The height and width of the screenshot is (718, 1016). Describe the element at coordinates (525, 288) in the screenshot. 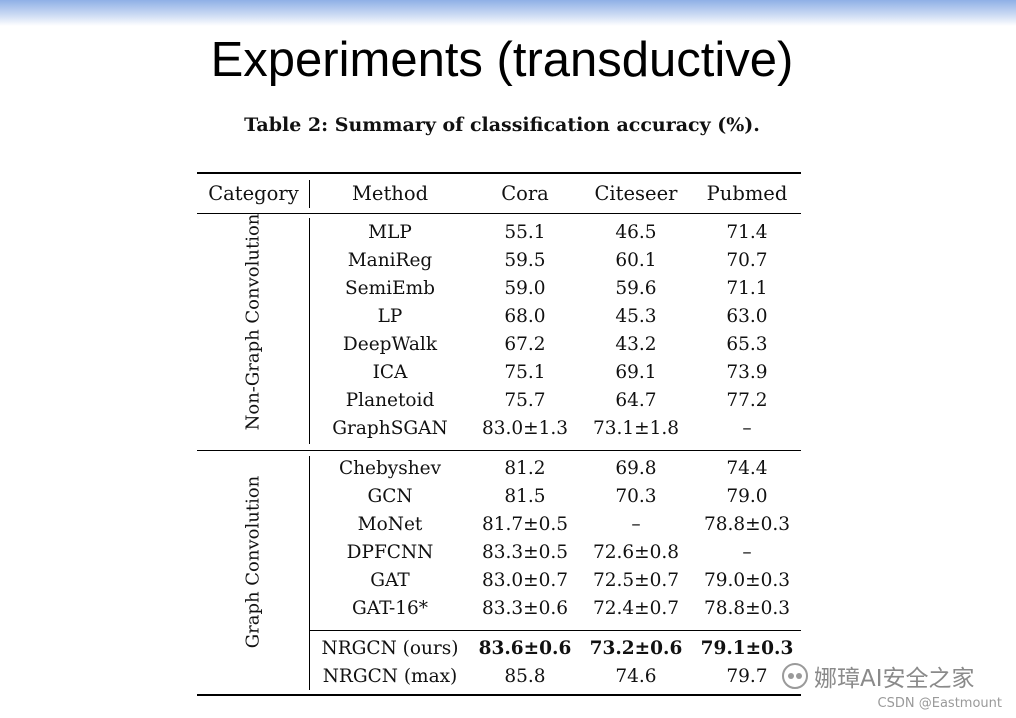

I see `table-cell-cora: 59.0` at that location.